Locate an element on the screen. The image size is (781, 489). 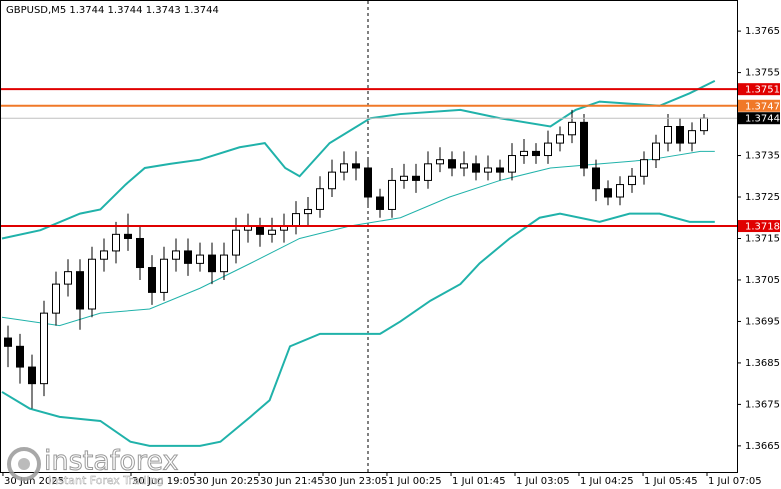
watermark-brand: instaforex is located at coordinates (111, 461).